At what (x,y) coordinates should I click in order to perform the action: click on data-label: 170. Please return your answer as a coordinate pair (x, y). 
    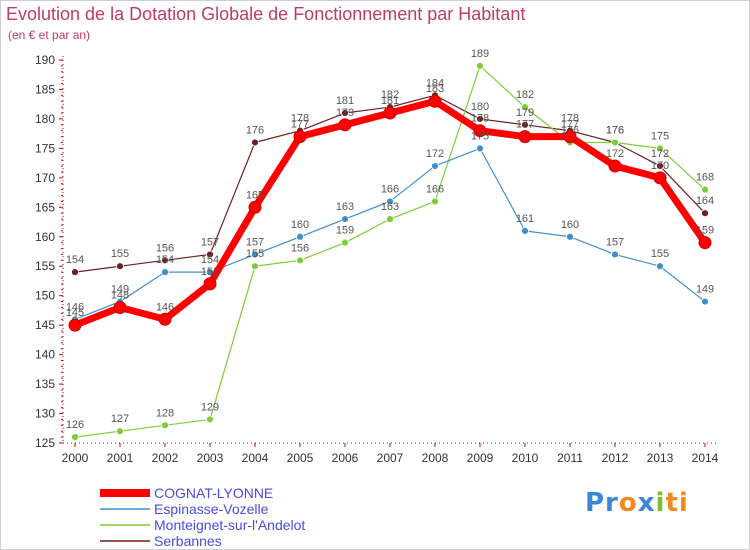
    Looking at the image, I should click on (660, 166).